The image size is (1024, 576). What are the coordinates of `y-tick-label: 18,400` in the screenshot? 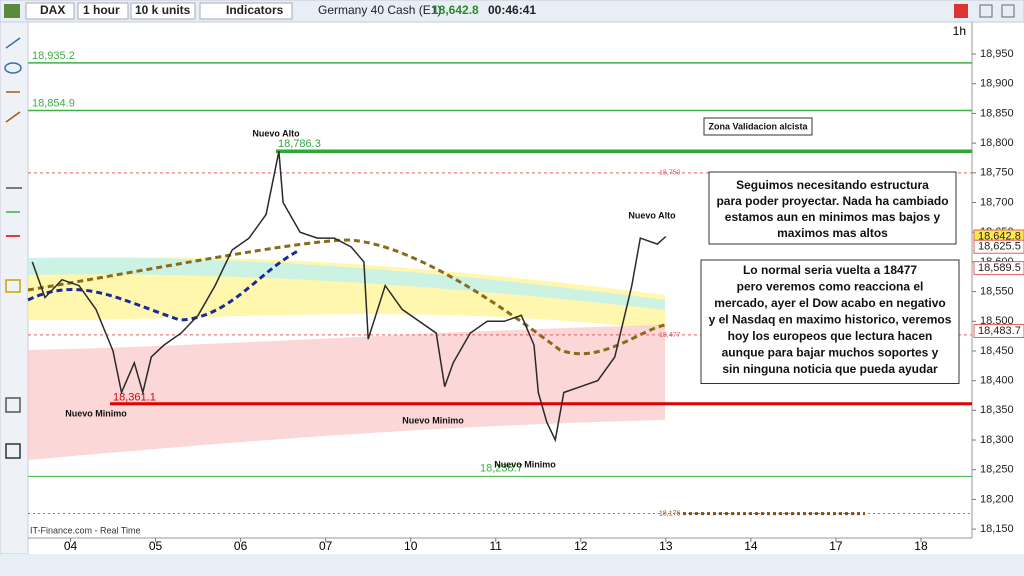 It's located at (997, 381).